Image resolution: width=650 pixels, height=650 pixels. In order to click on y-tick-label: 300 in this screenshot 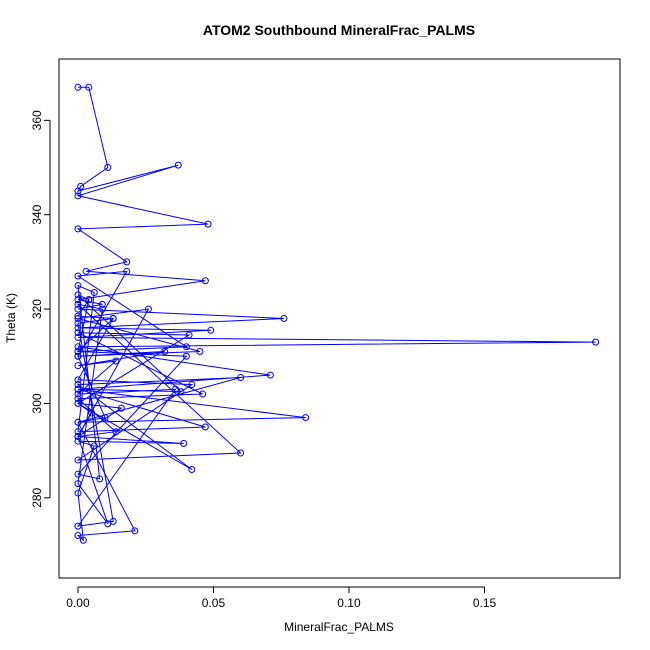, I will do `click(37, 403)`.